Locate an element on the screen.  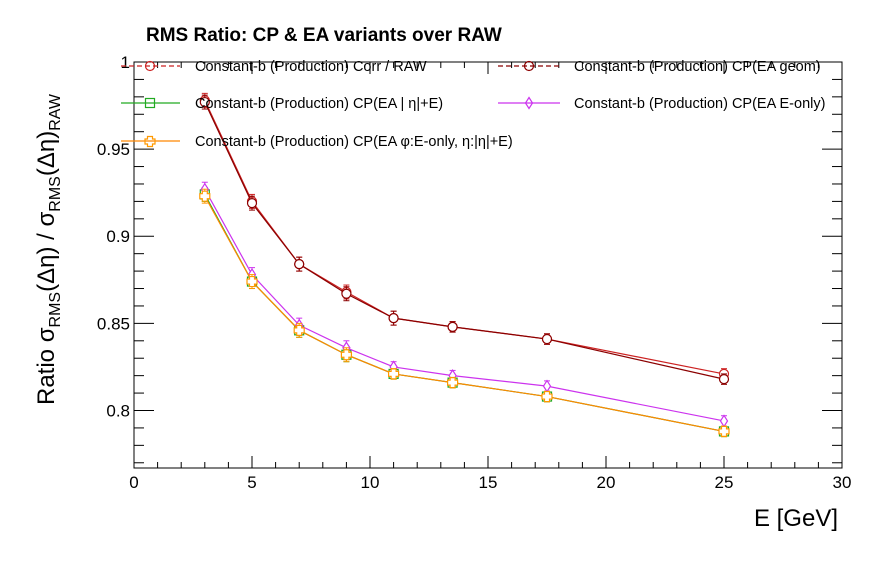
legend-label-0: Constant-b (Production) Corr / RAW is located at coordinates (311, 67).